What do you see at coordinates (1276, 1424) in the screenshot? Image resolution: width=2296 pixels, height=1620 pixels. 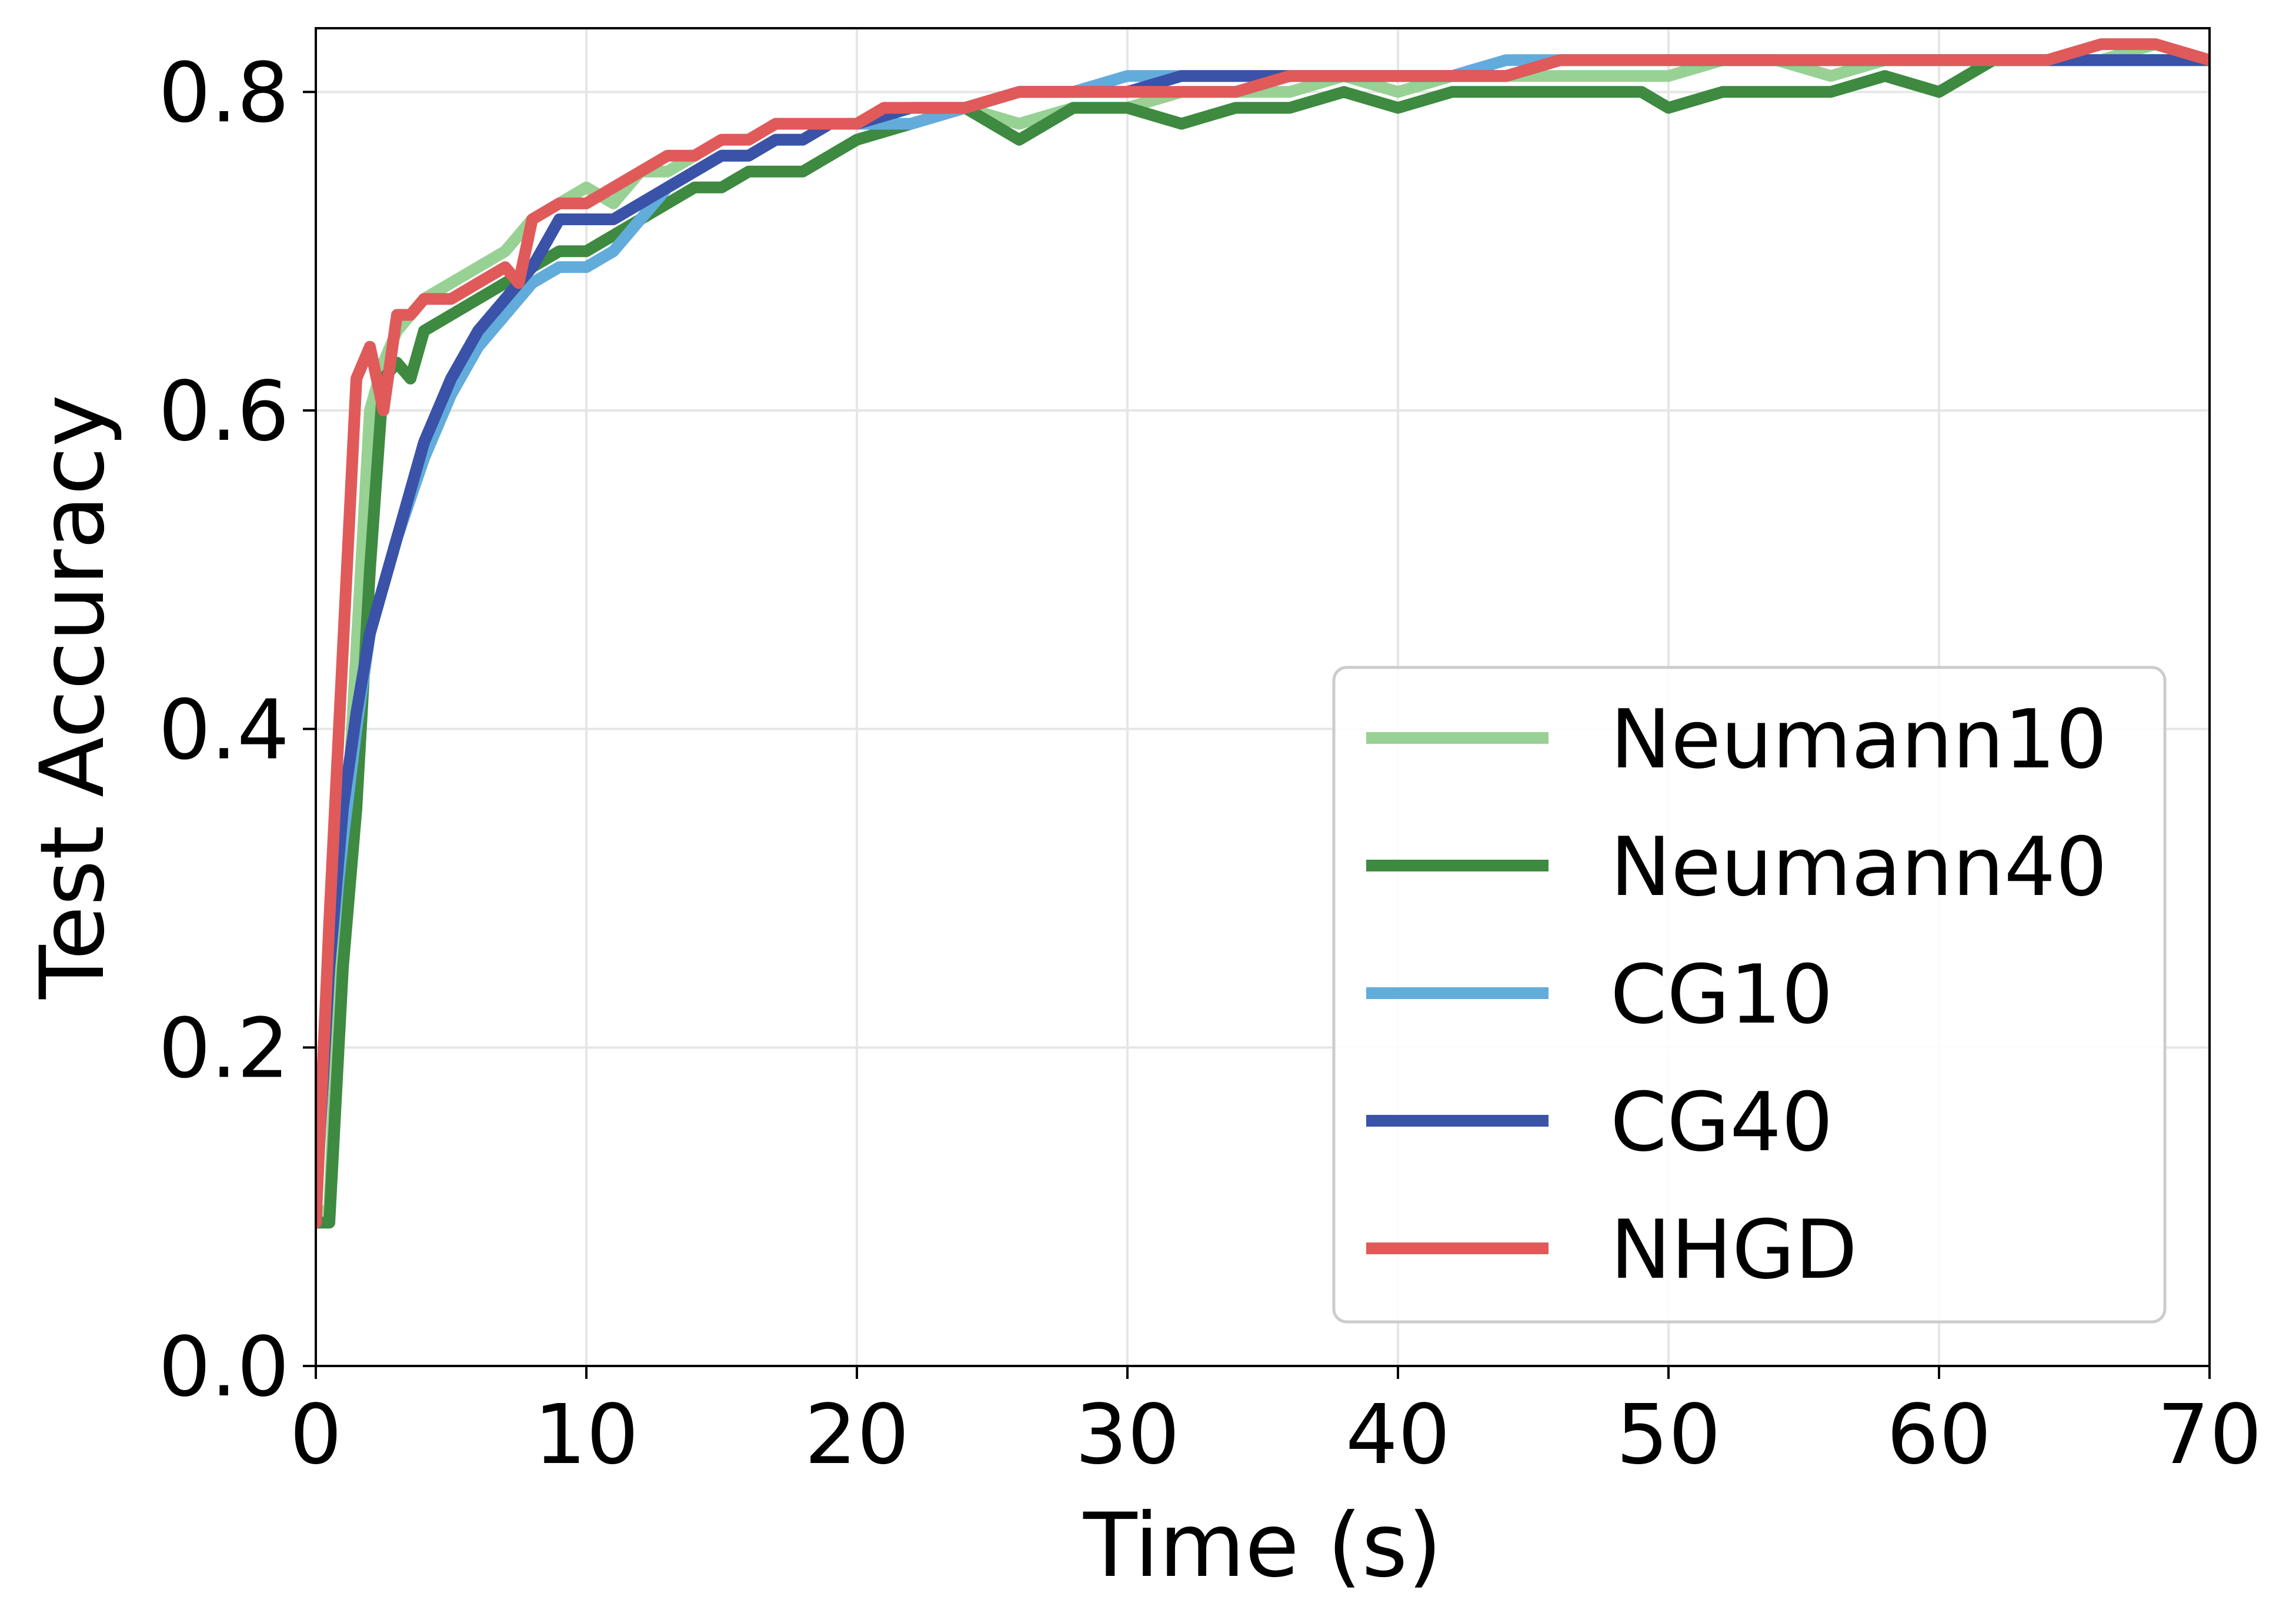 I see `x-axis: 0 10 20 30 40 50 60 70` at bounding box center [1276, 1424].